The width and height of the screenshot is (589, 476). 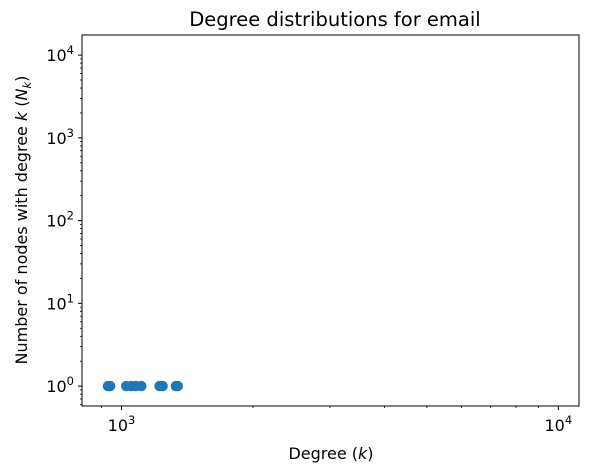 What do you see at coordinates (60, 54) in the screenshot?
I see `y-tick-label: 10⁴` at bounding box center [60, 54].